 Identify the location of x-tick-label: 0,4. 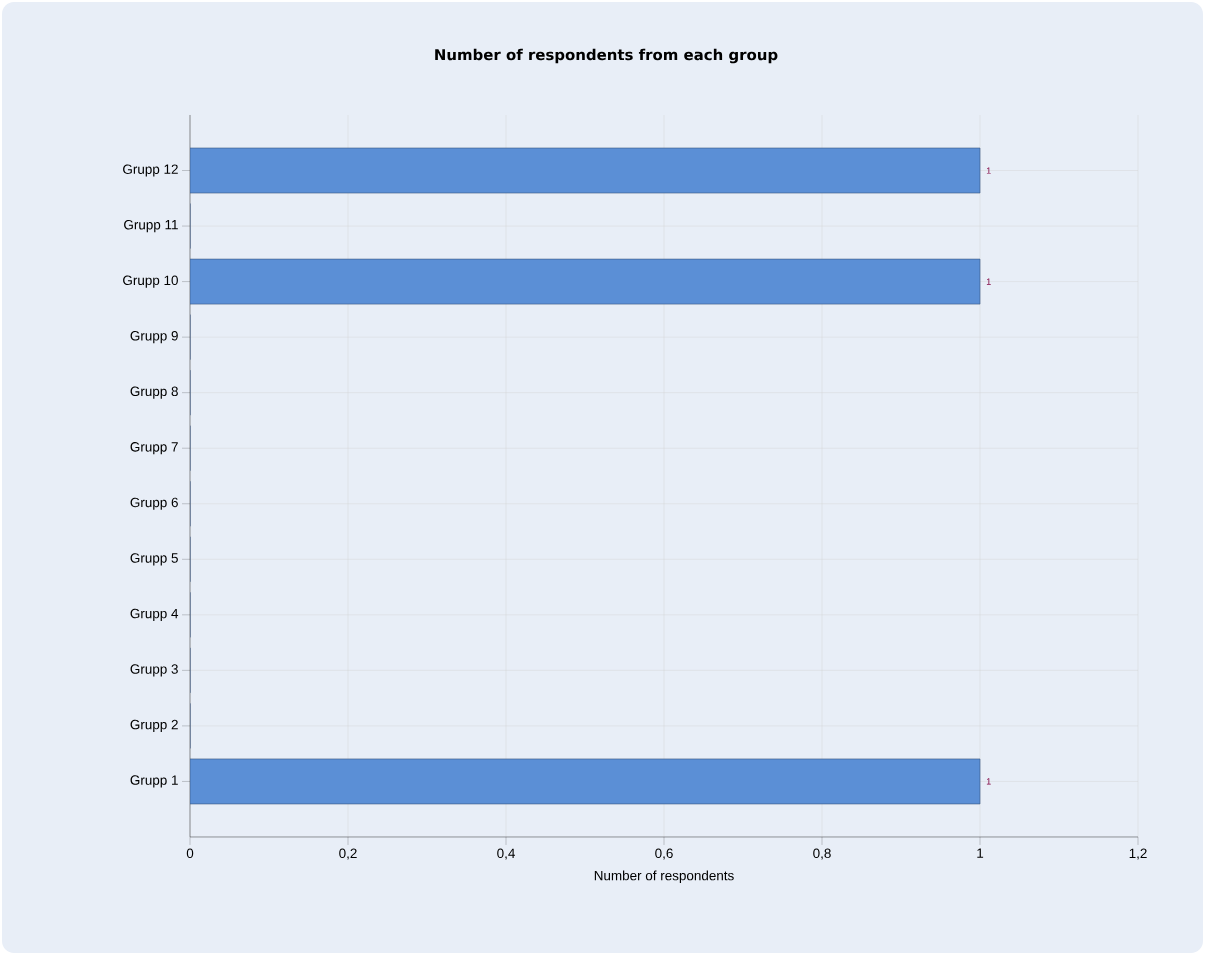
(506, 854).